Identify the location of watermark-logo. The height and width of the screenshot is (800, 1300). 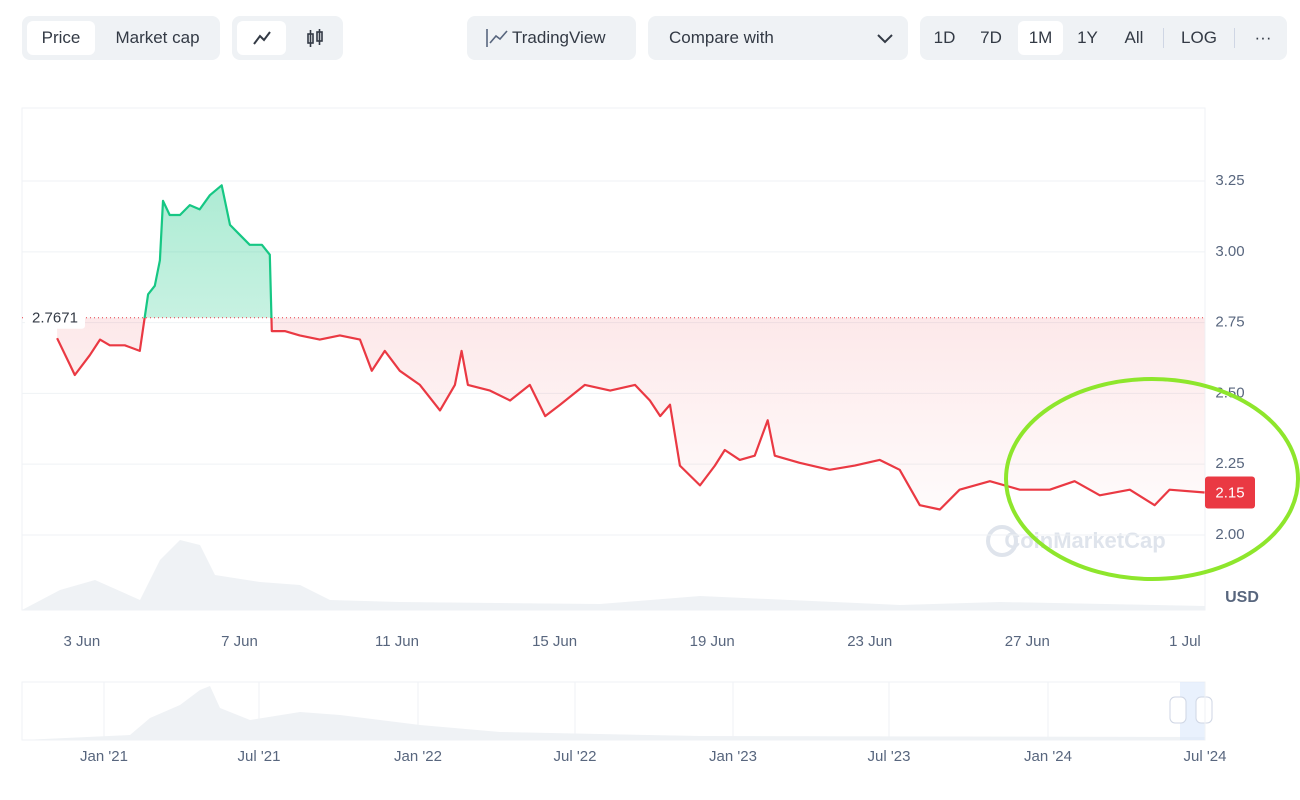
(1002, 541).